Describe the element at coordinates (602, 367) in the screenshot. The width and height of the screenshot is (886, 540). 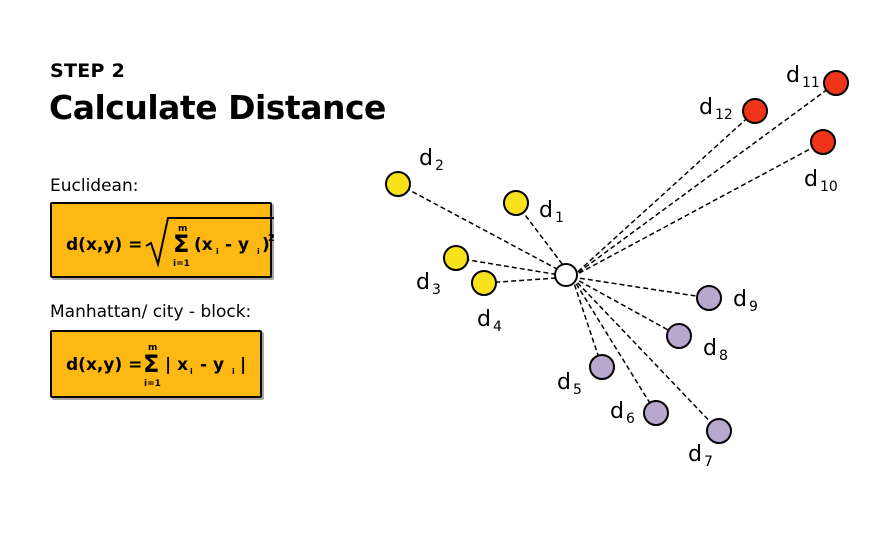
I see `point-d5` at that location.